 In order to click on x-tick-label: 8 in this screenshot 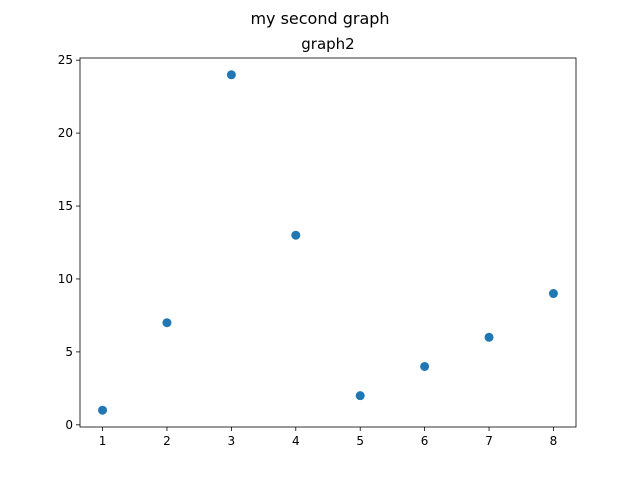, I will do `click(554, 441)`.